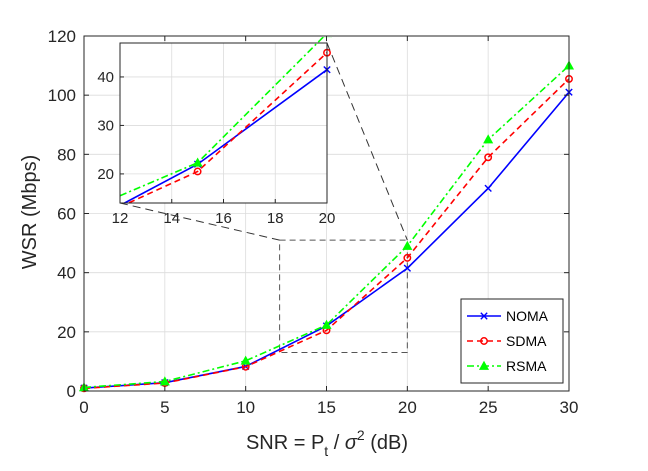 This screenshot has height=471, width=648. I want to click on inset-ticks: 12 14 16 18 20 20 30 40, so click(216, 148).